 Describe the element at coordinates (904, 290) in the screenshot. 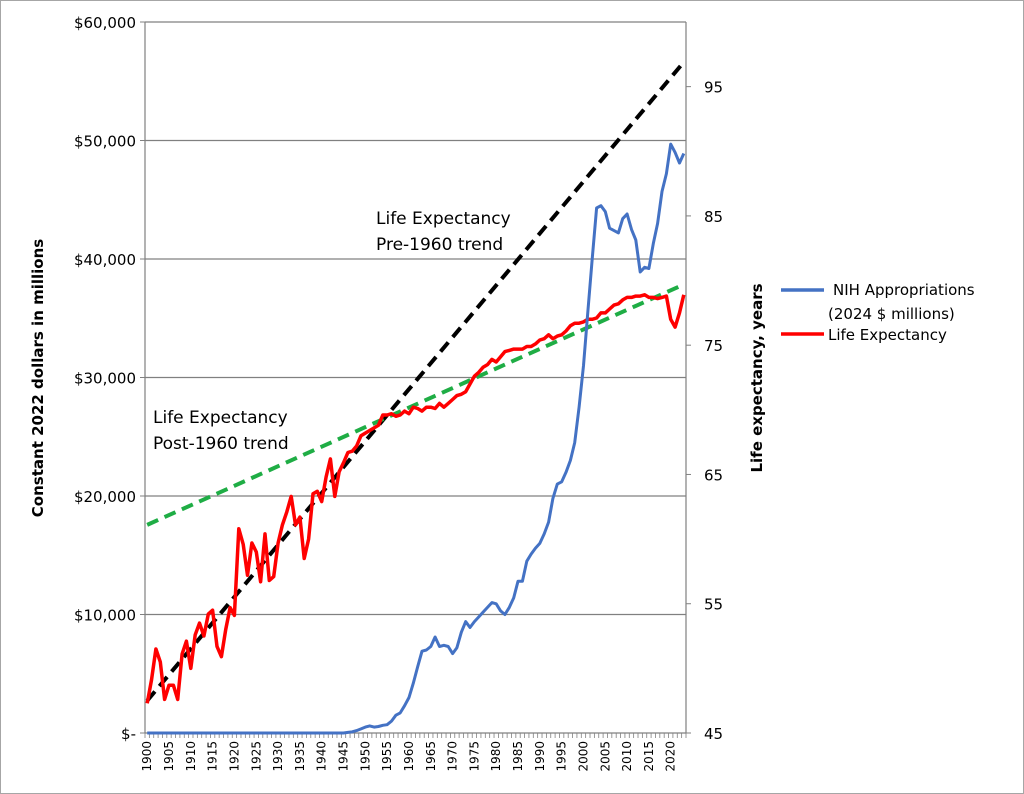

I see `legend-label-nih: NIH Appropriations` at that location.